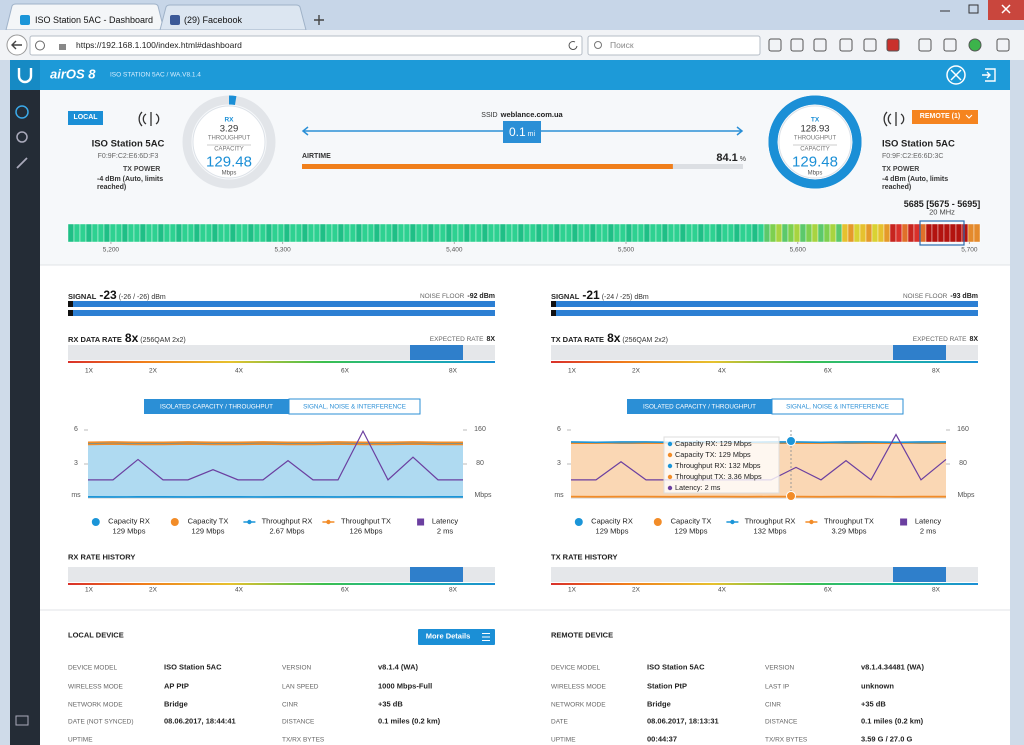 Image resolution: width=1024 pixels, height=745 pixels. I want to click on logout-icon, so click(989, 75).